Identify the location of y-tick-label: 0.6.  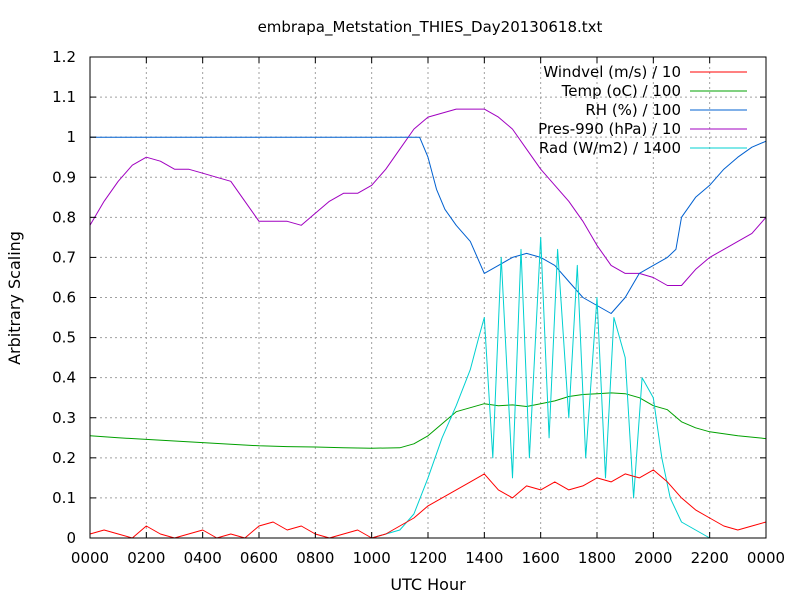
(64, 298).